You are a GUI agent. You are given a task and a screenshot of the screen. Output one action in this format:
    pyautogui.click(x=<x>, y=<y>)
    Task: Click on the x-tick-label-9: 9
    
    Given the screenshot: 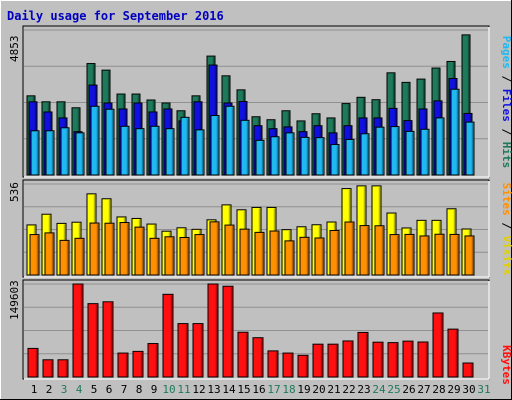 What is the action you would take?
    pyautogui.click(x=154, y=389)
    